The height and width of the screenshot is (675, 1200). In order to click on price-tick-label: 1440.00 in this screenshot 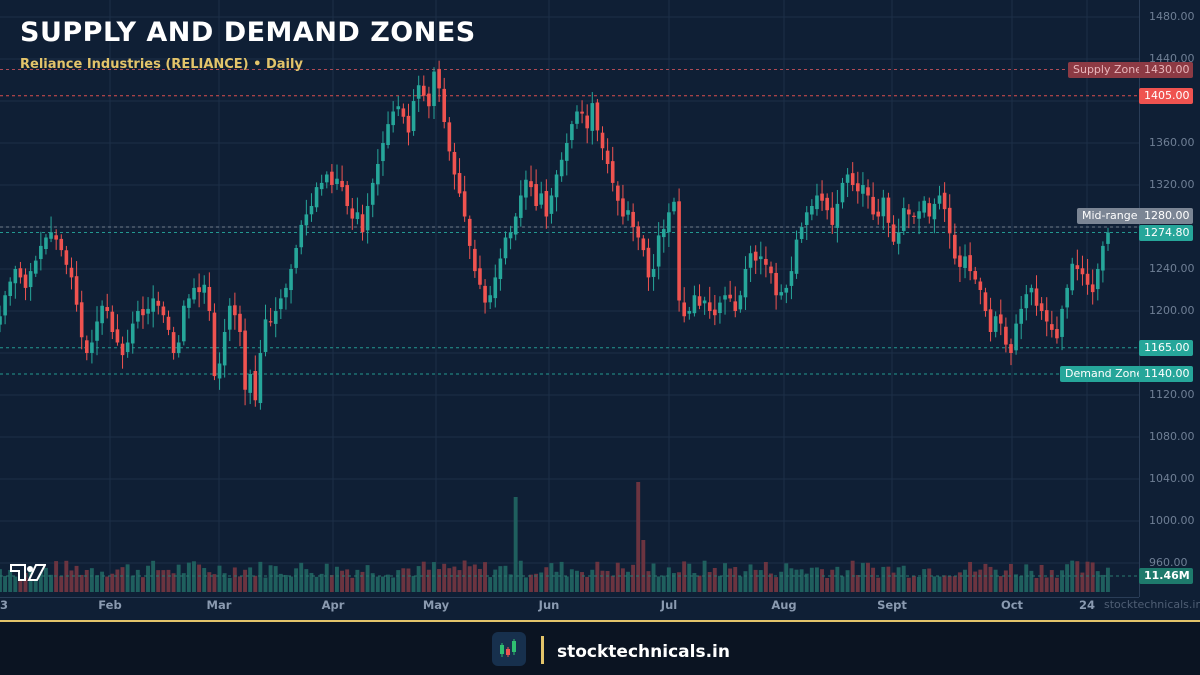, I will do `click(1172, 58)`.